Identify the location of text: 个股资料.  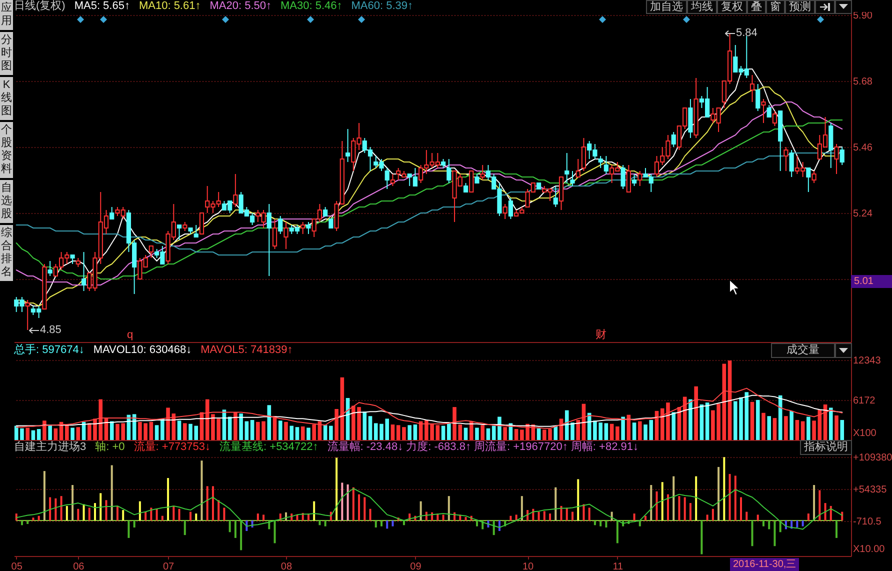
(6, 150).